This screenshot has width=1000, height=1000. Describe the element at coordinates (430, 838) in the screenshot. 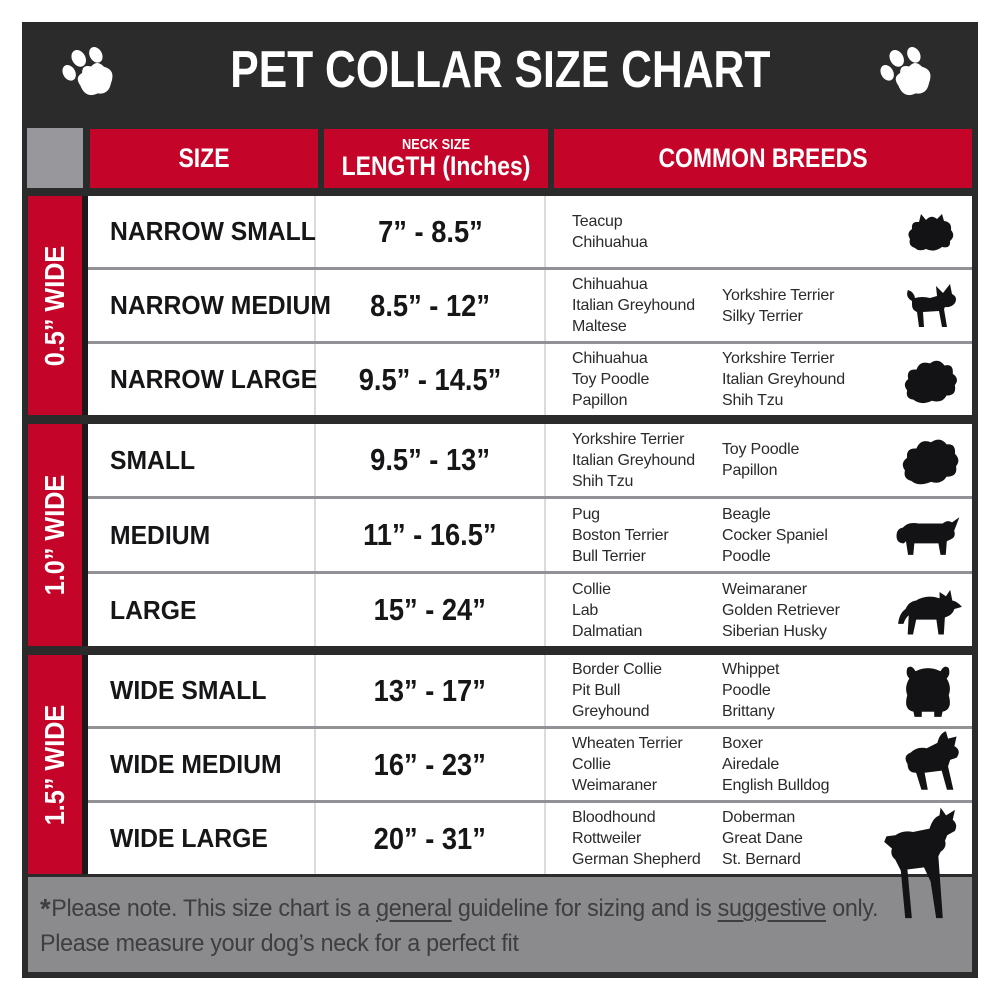

I see `neck-range: 20” - 31”` at that location.